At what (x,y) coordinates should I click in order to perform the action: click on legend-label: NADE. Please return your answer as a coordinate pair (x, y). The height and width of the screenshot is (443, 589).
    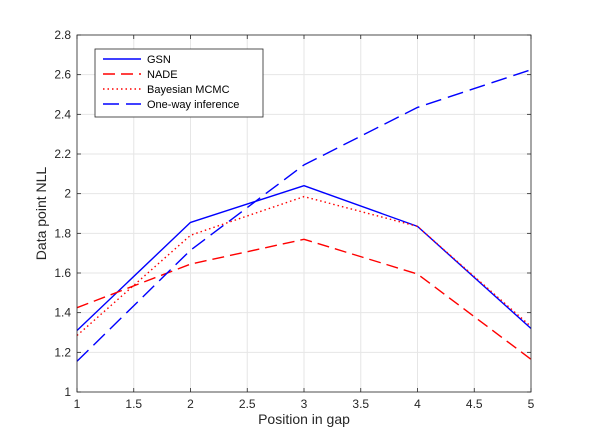
    Looking at the image, I should click on (162, 75).